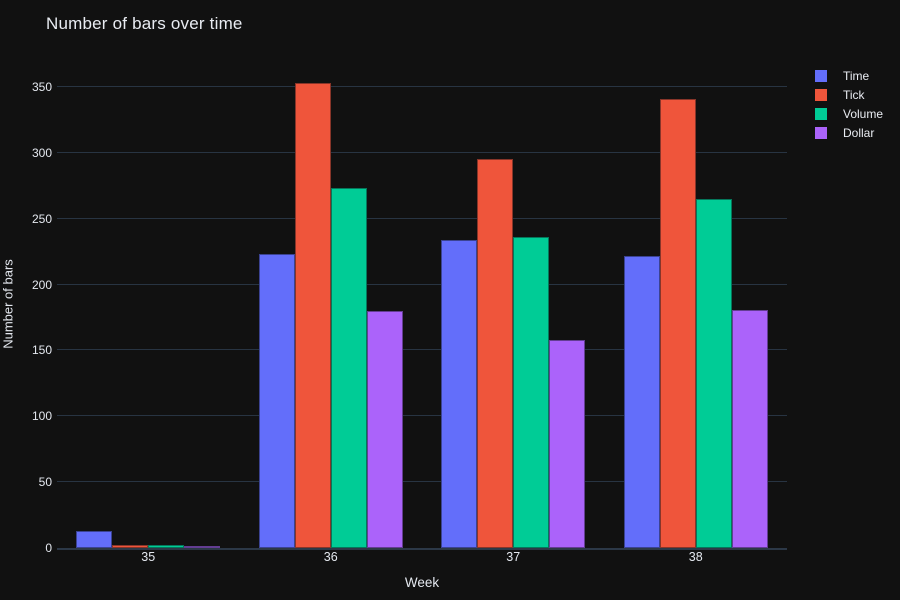 Image resolution: width=900 pixels, height=600 pixels. I want to click on legend-item-tick: Tick, so click(849, 94).